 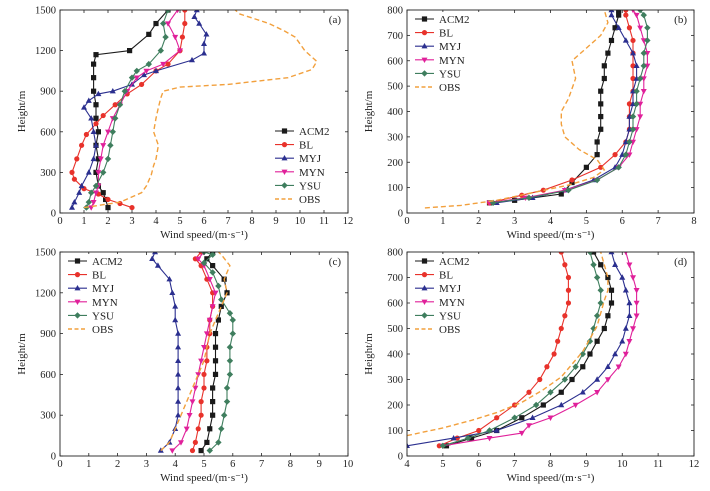 I want to click on x-tick-label: 12, so click(x=694, y=464).